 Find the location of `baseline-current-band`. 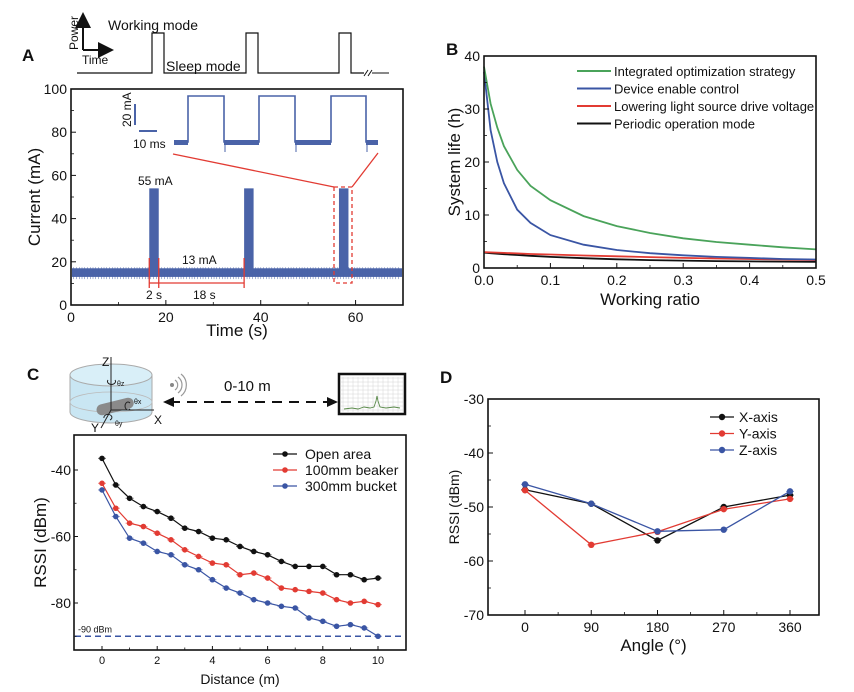

baseline-current-band is located at coordinates (237, 272).